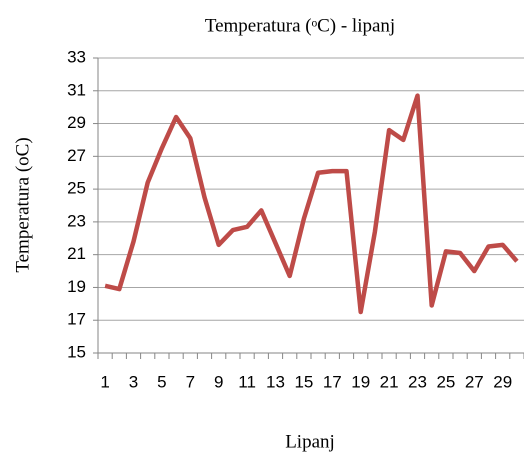 The height and width of the screenshot is (457, 524). What do you see at coordinates (474, 381) in the screenshot?
I see `x-tick-label: 27` at bounding box center [474, 381].